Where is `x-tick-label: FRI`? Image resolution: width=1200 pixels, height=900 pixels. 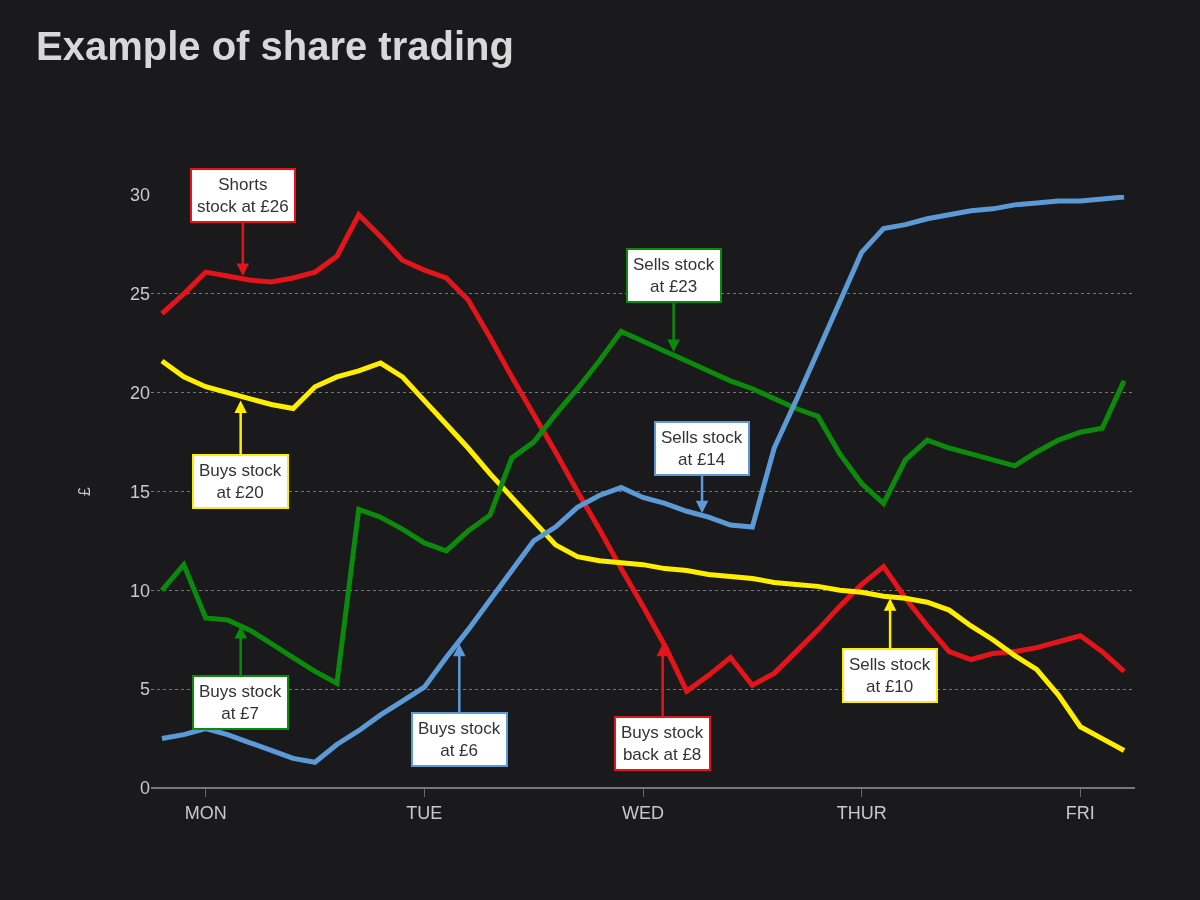
x-tick-label: FRI is located at coordinates (1080, 812).